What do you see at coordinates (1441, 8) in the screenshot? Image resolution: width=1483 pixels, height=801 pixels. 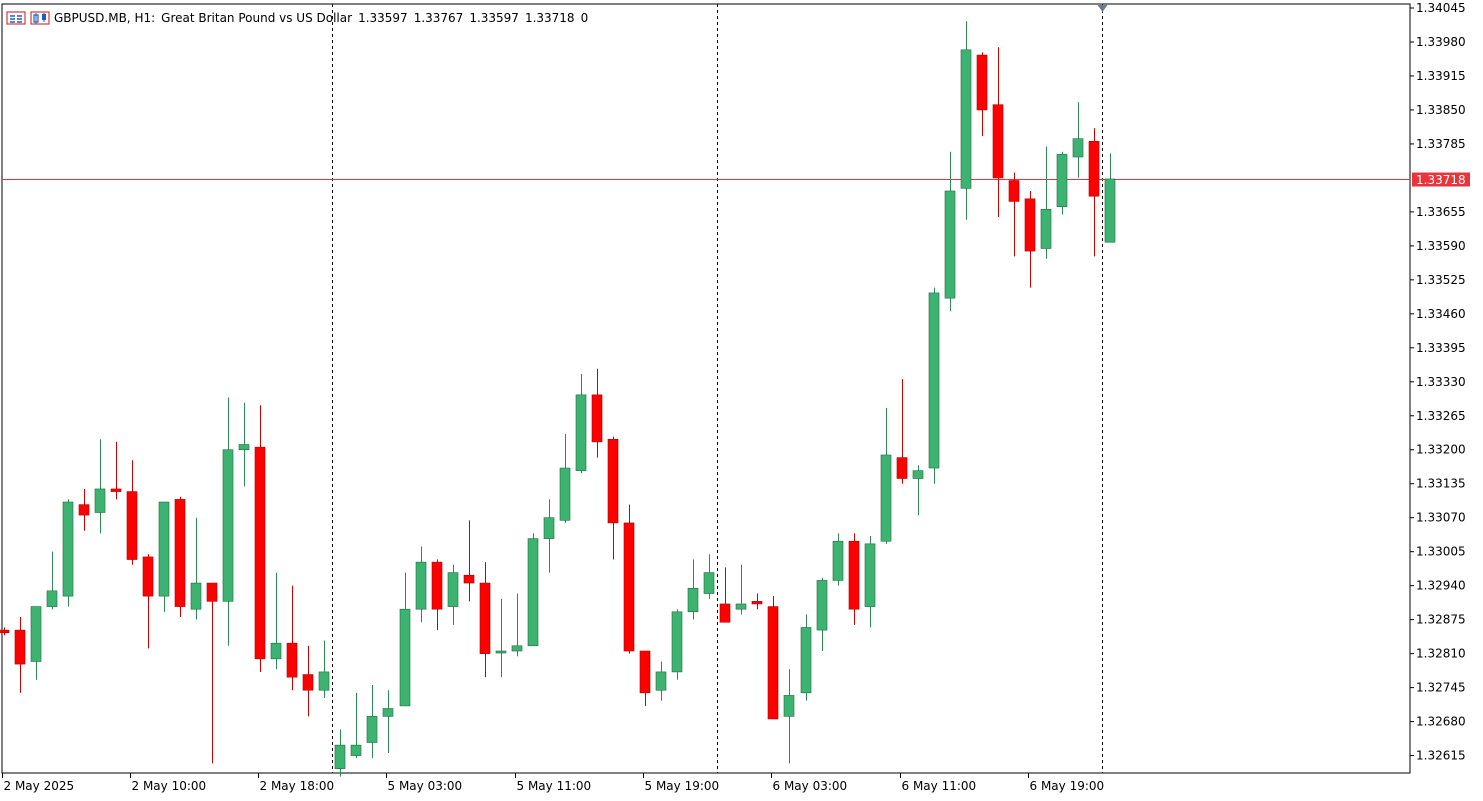 I see `y-tick-label: 1.34045` at bounding box center [1441, 8].